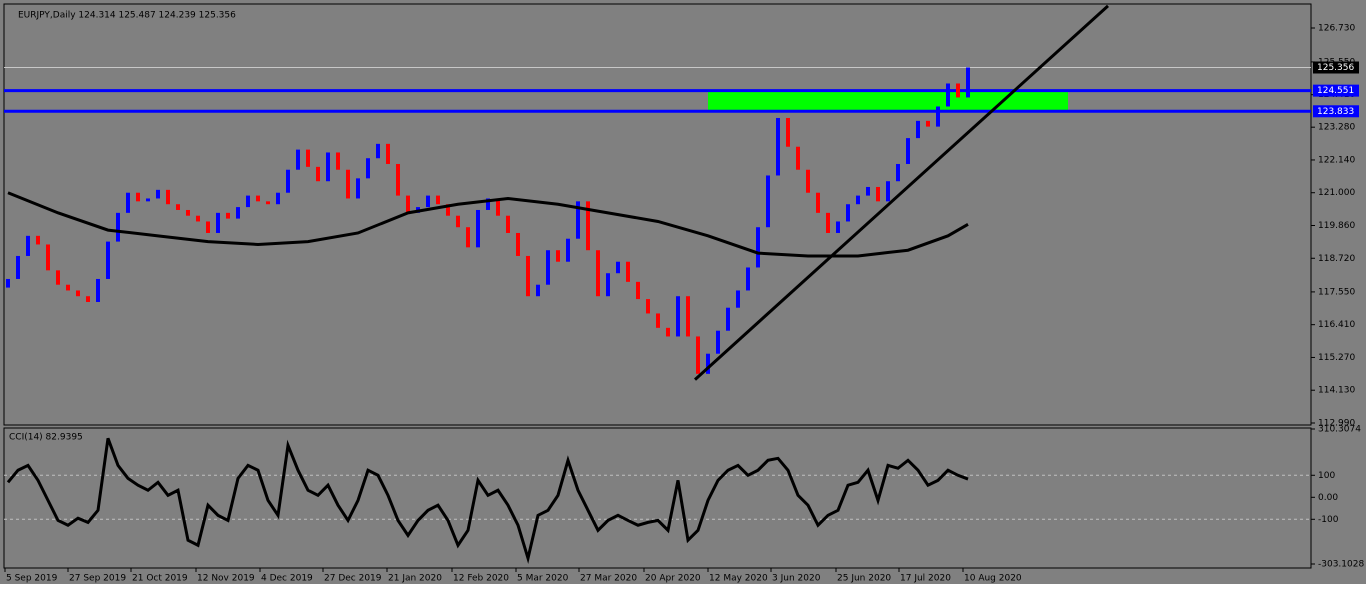  What do you see at coordinates (1341, 565) in the screenshot?
I see `y-tick-label: -303.1028` at bounding box center [1341, 565].